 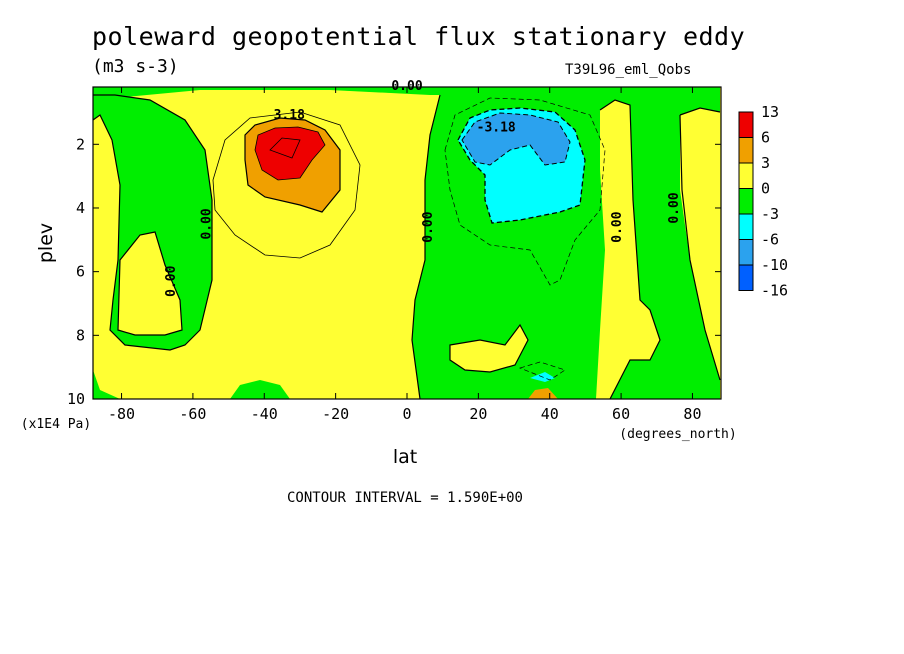 I want to click on x-tick-label: -80, so click(x=121, y=414).